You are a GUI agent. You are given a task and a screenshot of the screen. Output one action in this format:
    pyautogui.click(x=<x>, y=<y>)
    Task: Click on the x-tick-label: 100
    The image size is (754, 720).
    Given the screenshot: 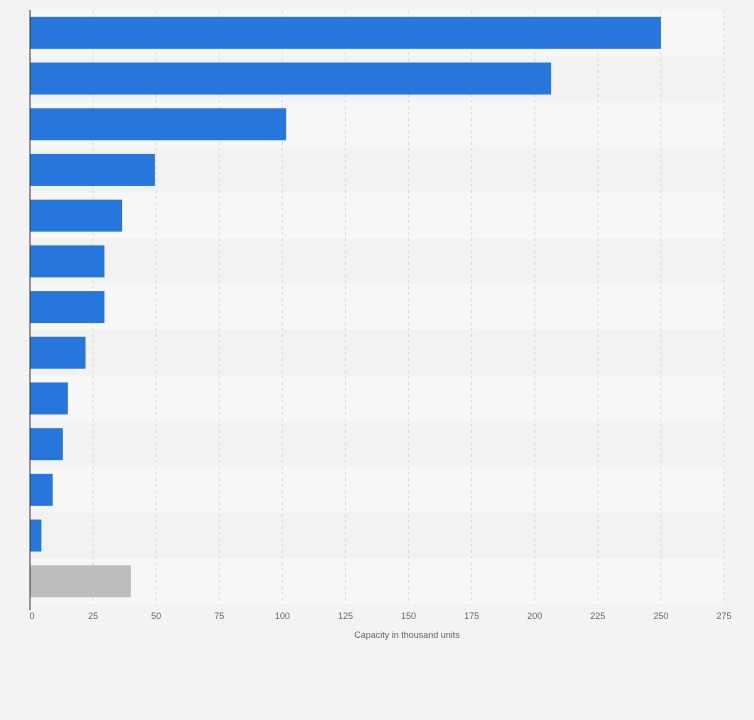 What is the action you would take?
    pyautogui.click(x=282, y=616)
    